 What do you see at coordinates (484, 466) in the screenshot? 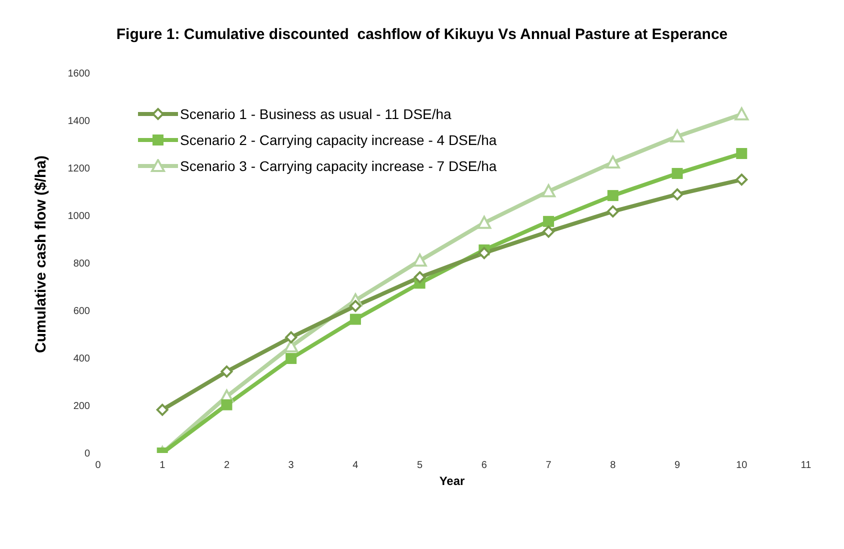
I see `x-tick-label: 6` at bounding box center [484, 466].